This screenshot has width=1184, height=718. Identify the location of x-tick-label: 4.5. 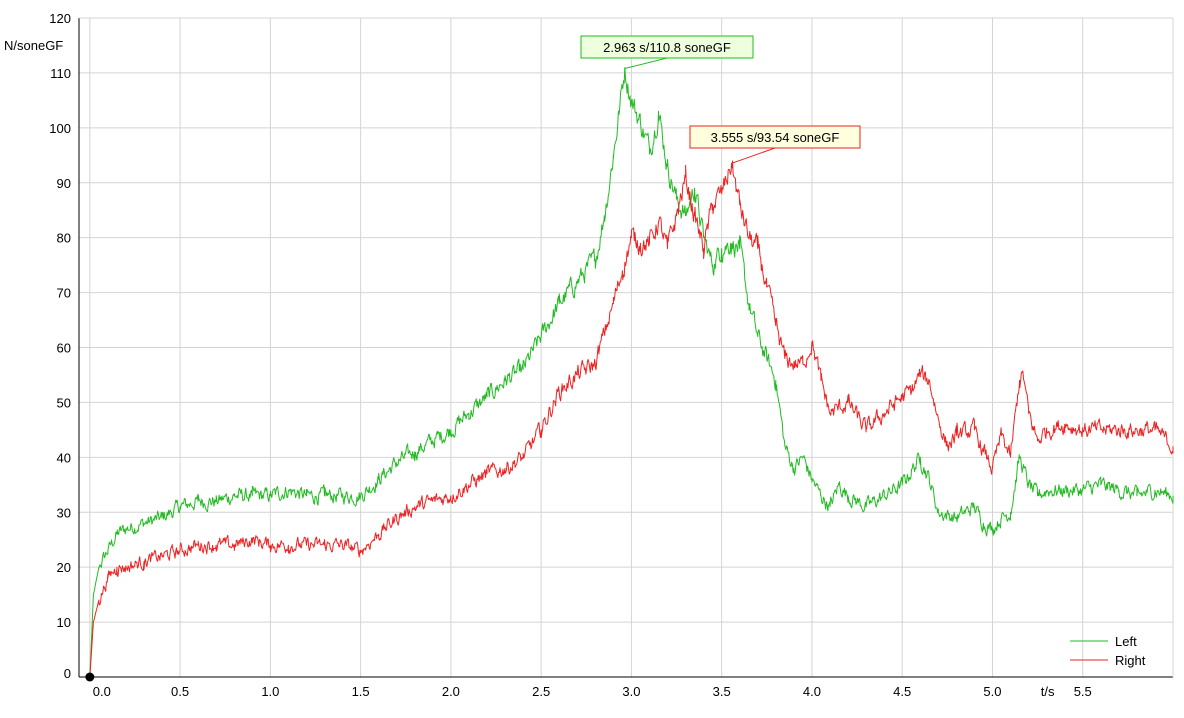
(902, 691).